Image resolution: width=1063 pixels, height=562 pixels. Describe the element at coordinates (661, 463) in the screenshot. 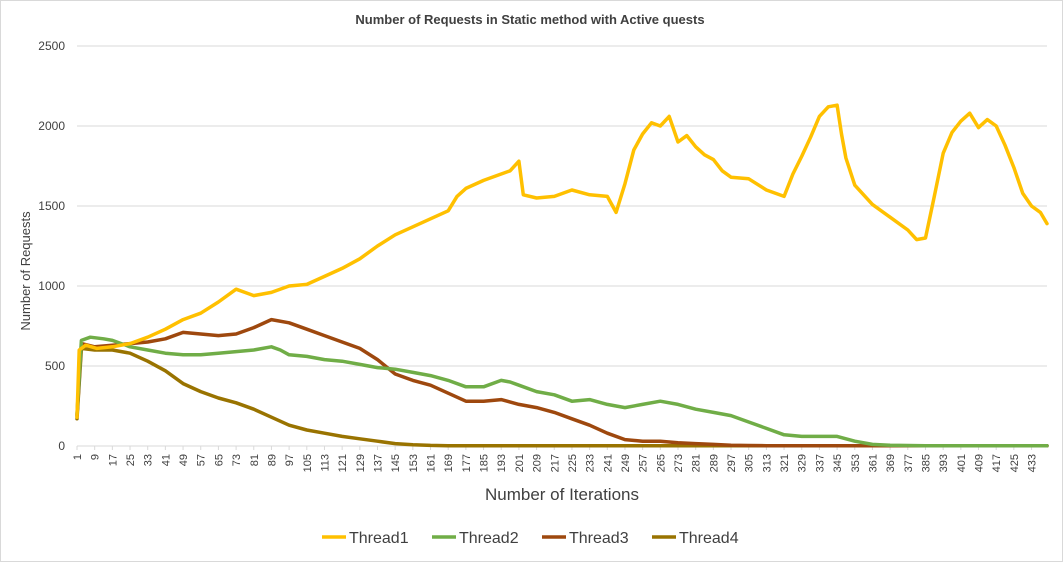

I see `x-tick-label: 265` at that location.